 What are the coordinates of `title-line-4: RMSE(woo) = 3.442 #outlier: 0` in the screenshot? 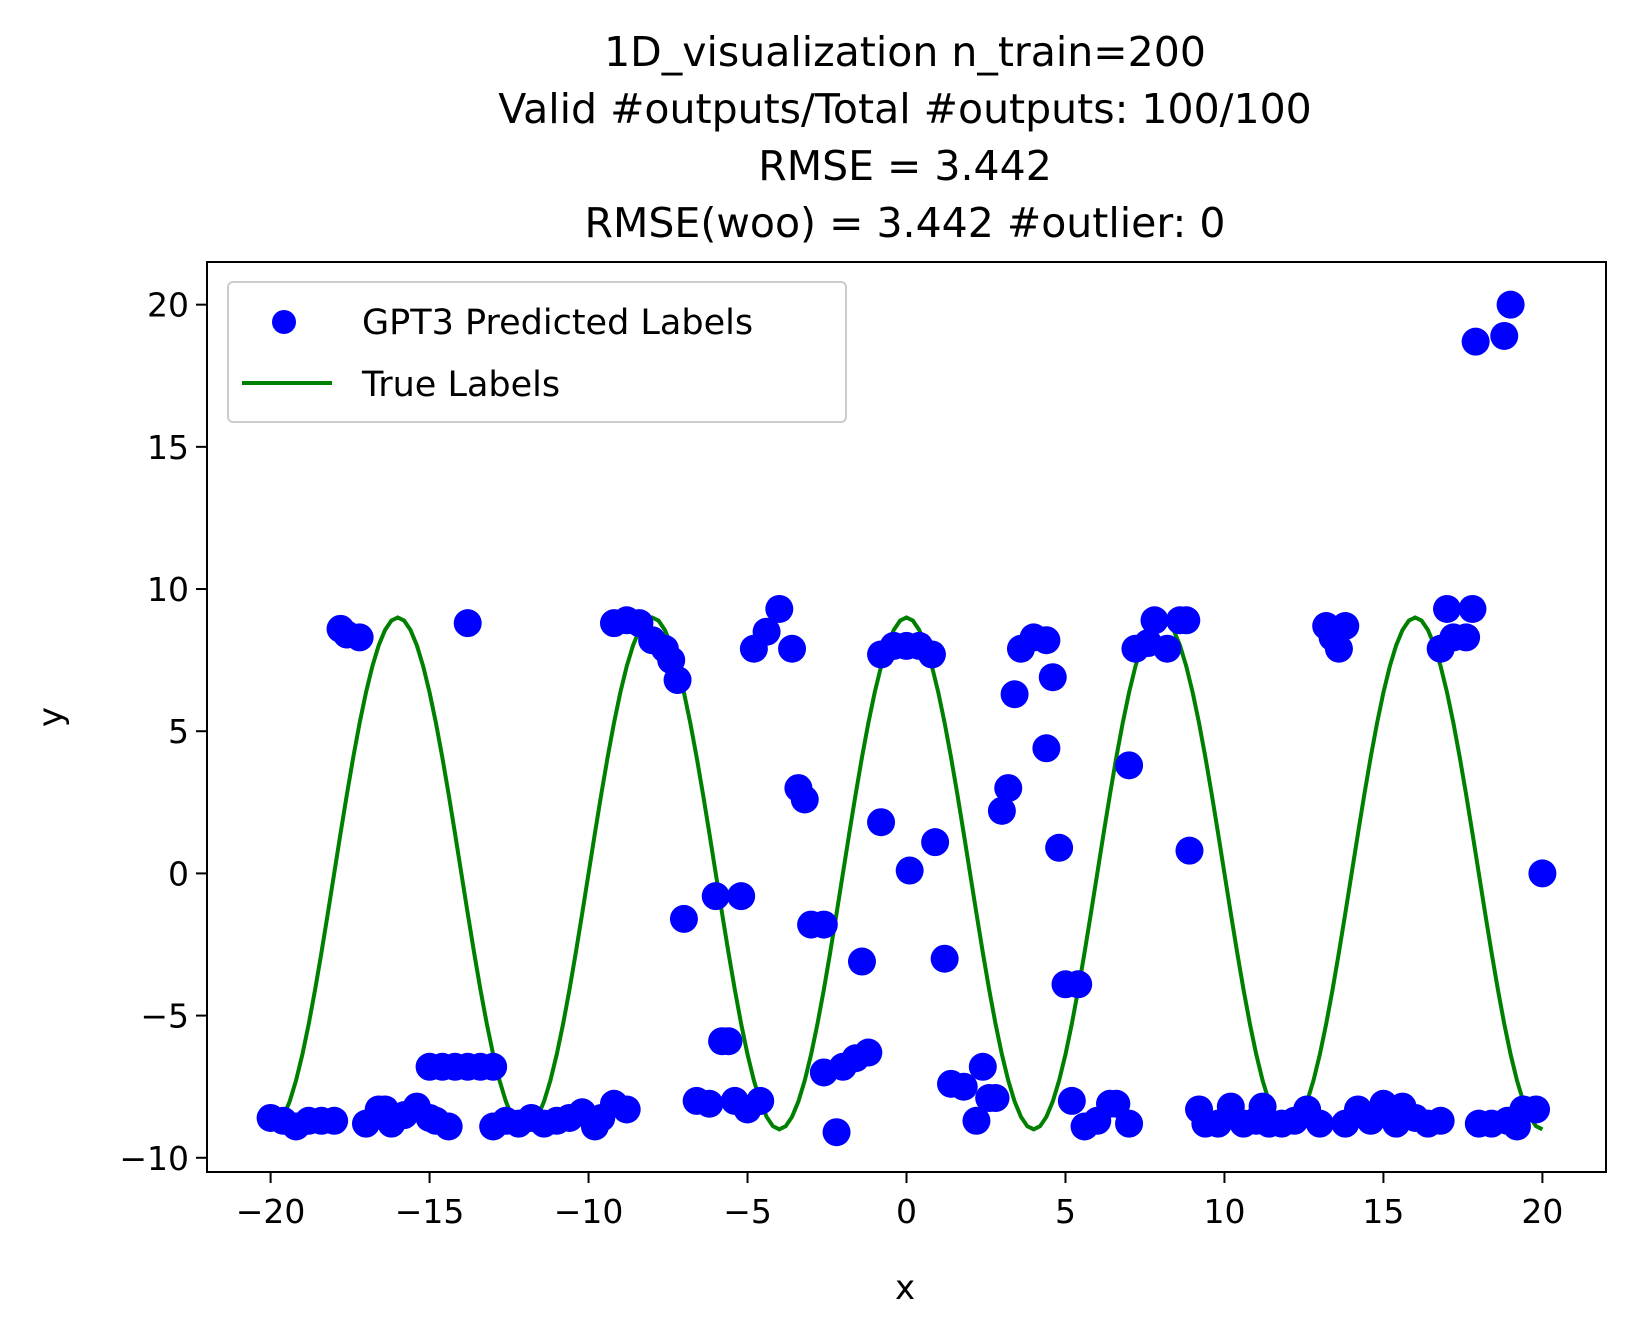 It's located at (905, 223).